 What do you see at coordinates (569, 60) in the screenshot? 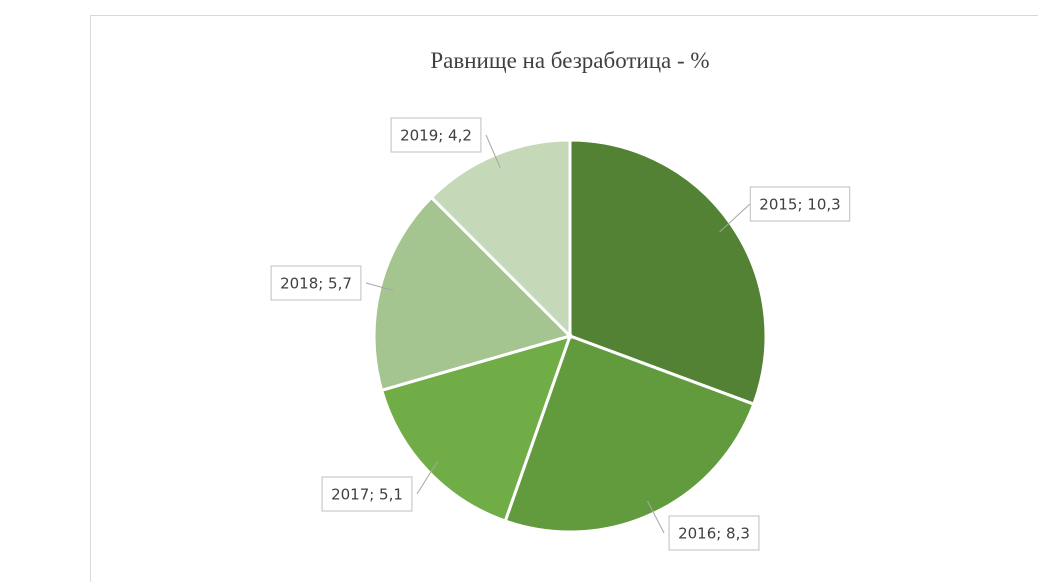
I see `chart-title: Равнище на безработица - %` at bounding box center [569, 60].